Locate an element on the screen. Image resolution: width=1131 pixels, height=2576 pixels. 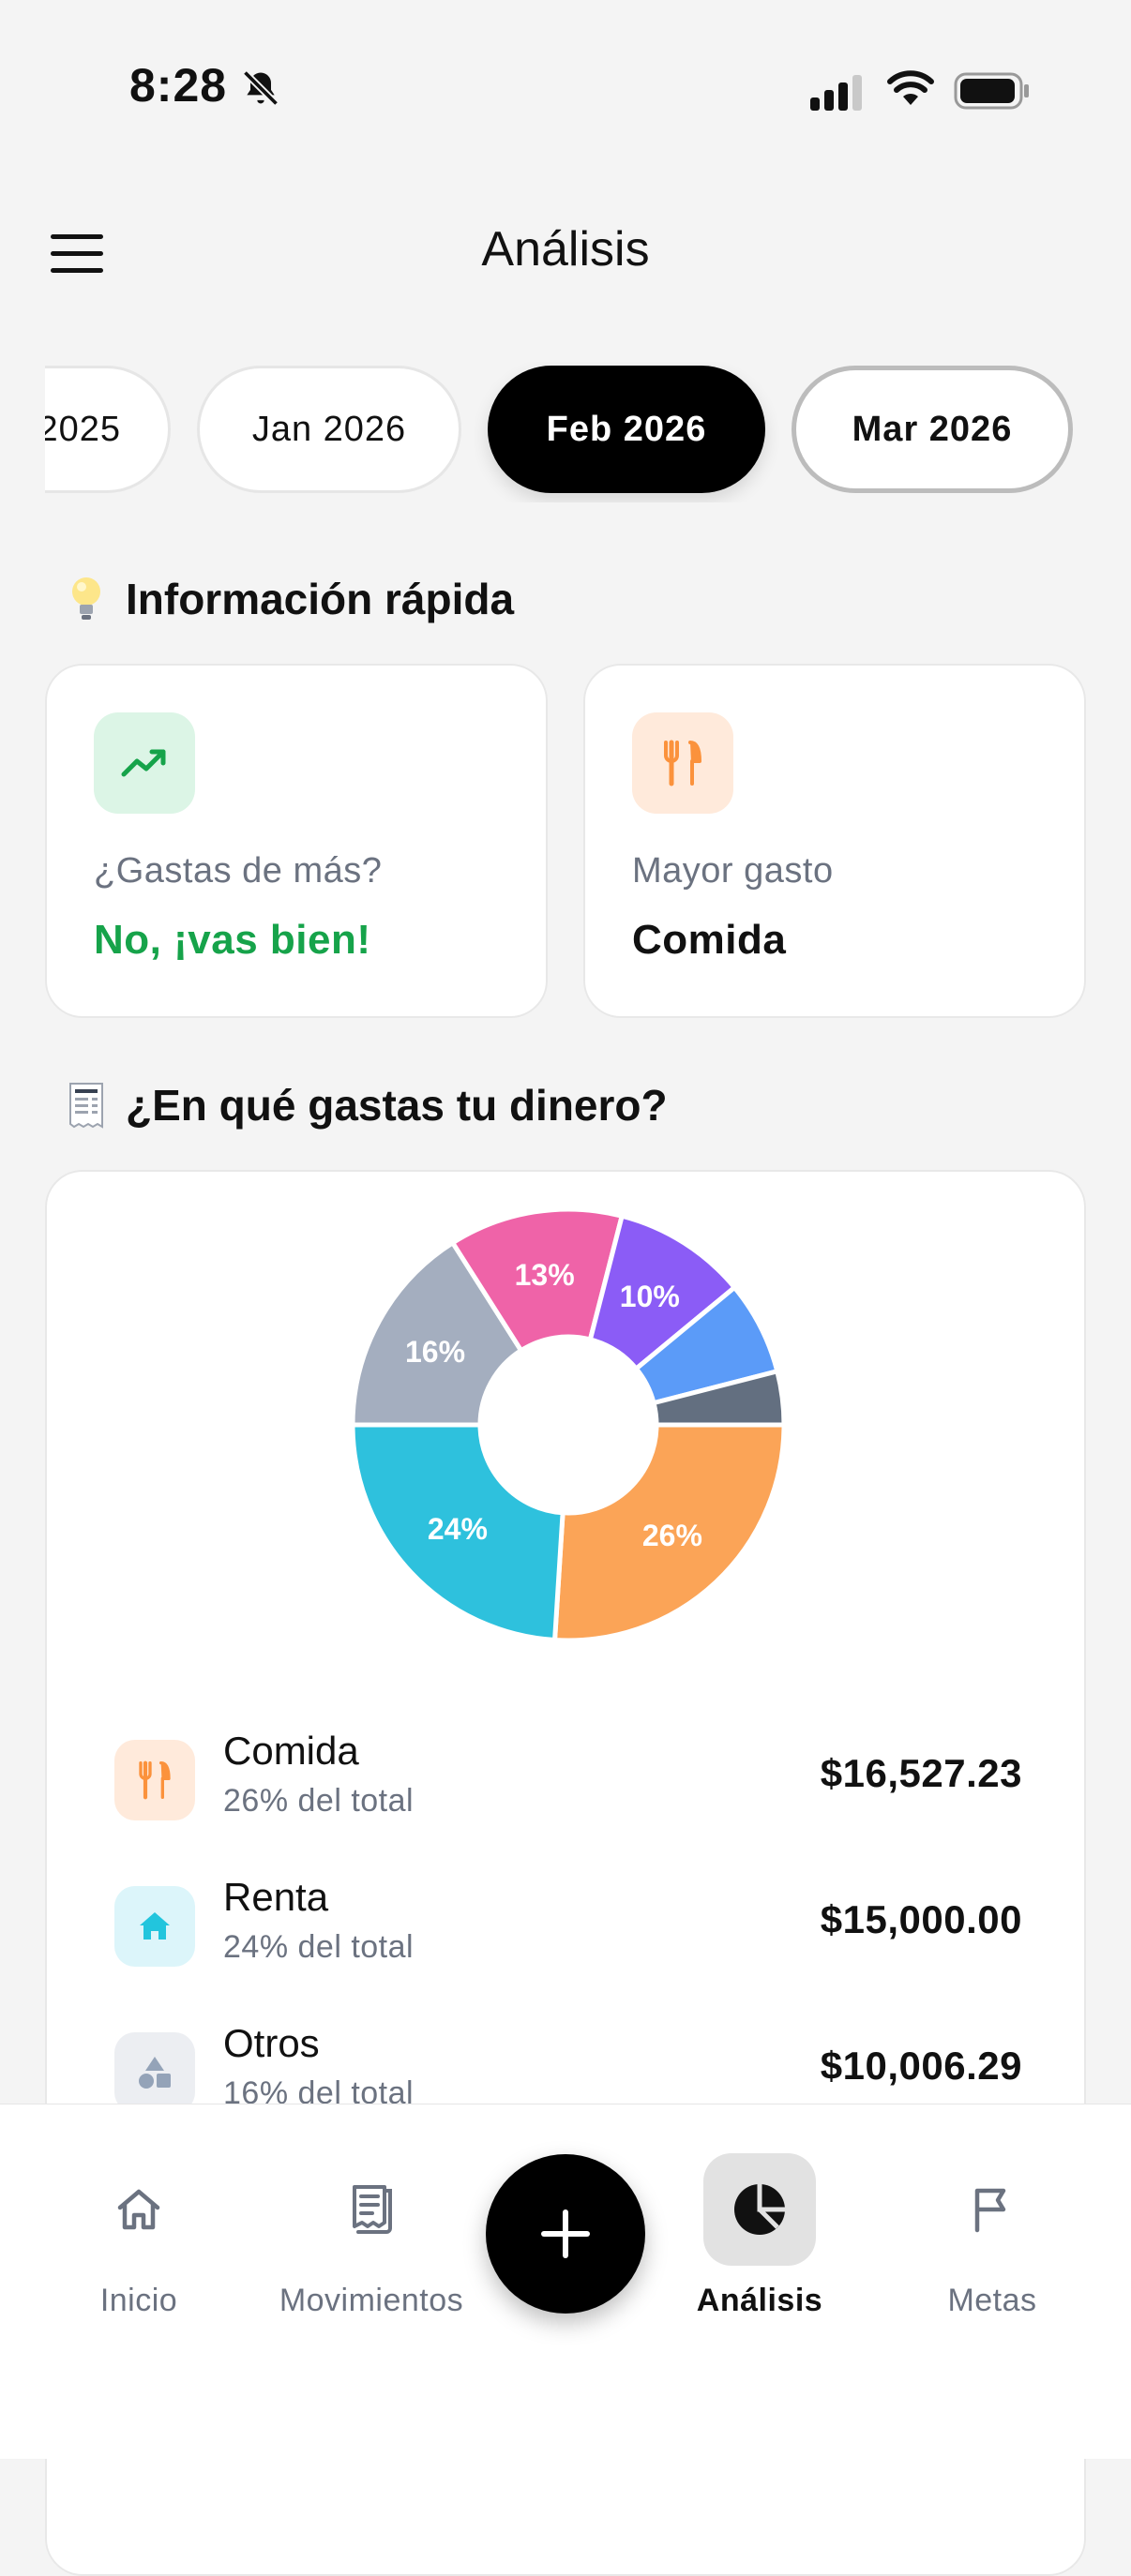
receipt-outline-icon is located at coordinates (371, 2210).